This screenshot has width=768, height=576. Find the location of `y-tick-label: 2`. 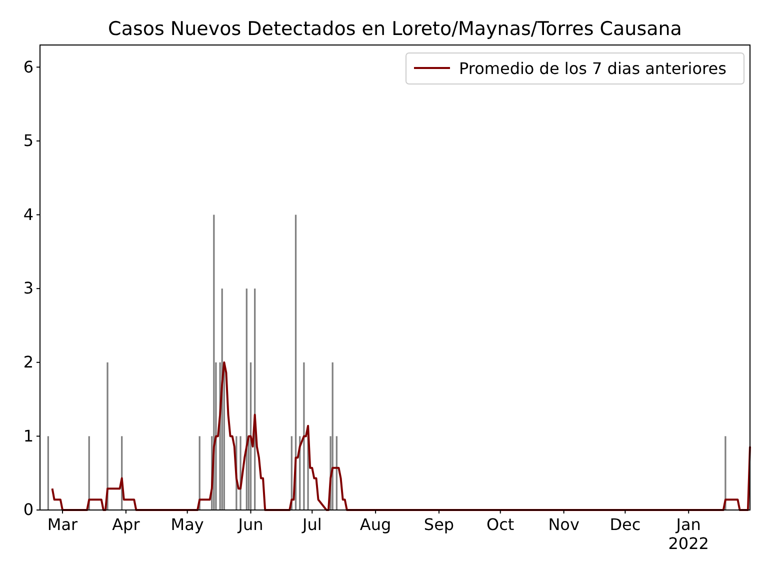

y-tick-label: 2 is located at coordinates (28, 362).